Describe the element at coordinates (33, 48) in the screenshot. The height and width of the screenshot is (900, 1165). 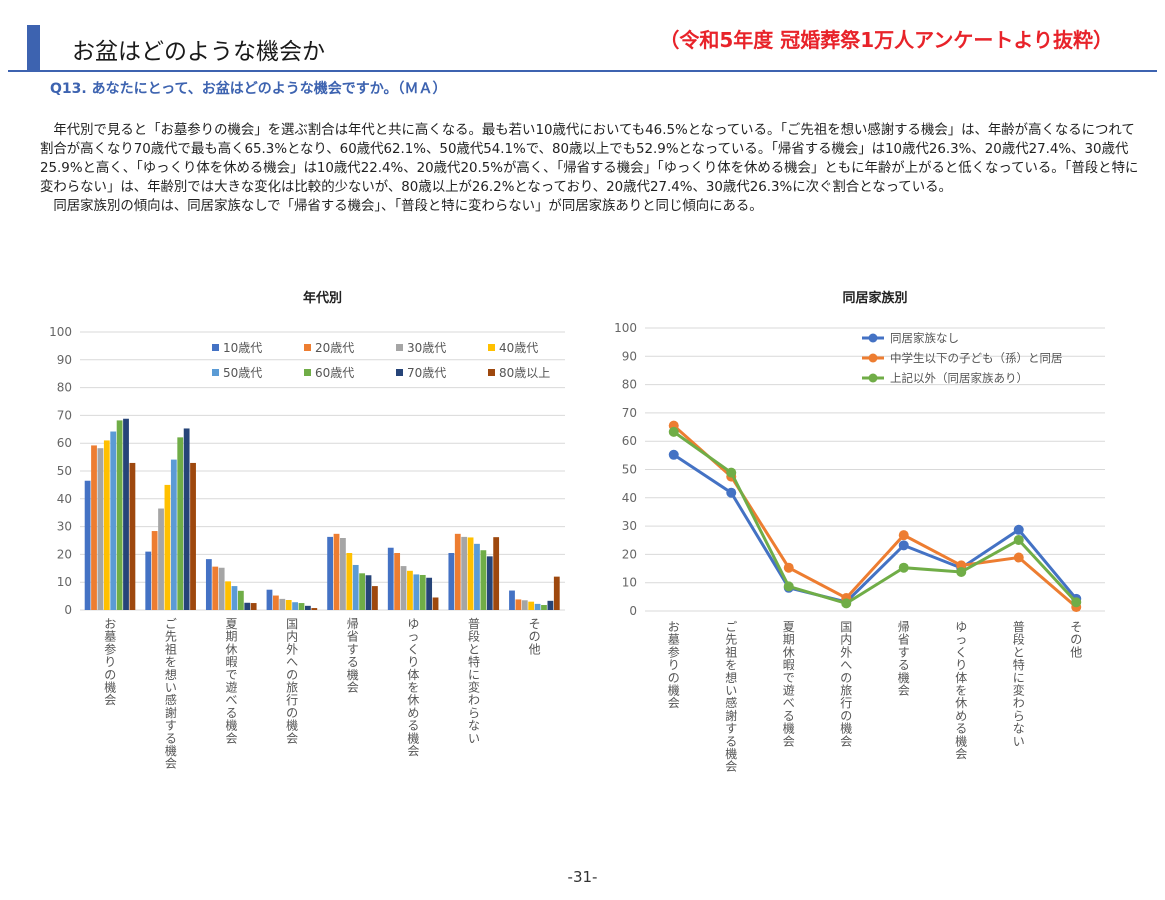
I see `title-accent-bar` at that location.